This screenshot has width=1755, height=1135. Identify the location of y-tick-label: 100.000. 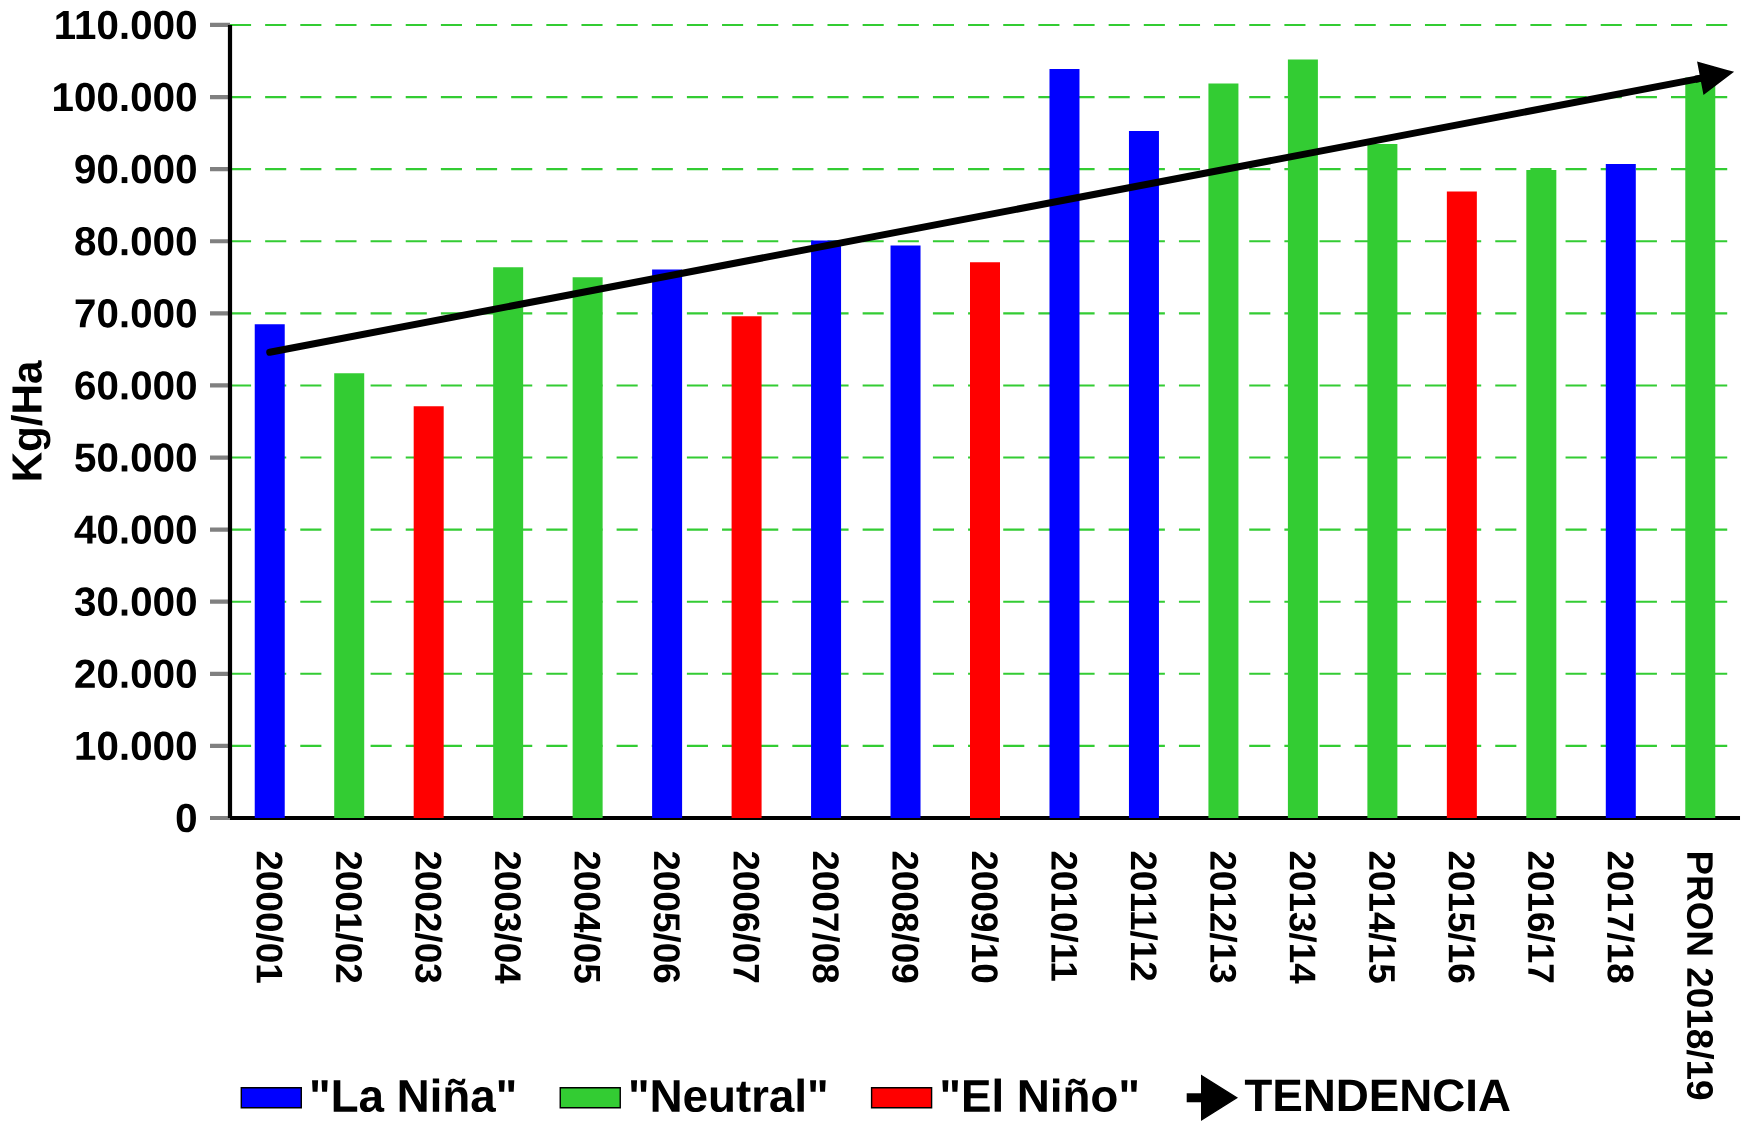
(125, 97).